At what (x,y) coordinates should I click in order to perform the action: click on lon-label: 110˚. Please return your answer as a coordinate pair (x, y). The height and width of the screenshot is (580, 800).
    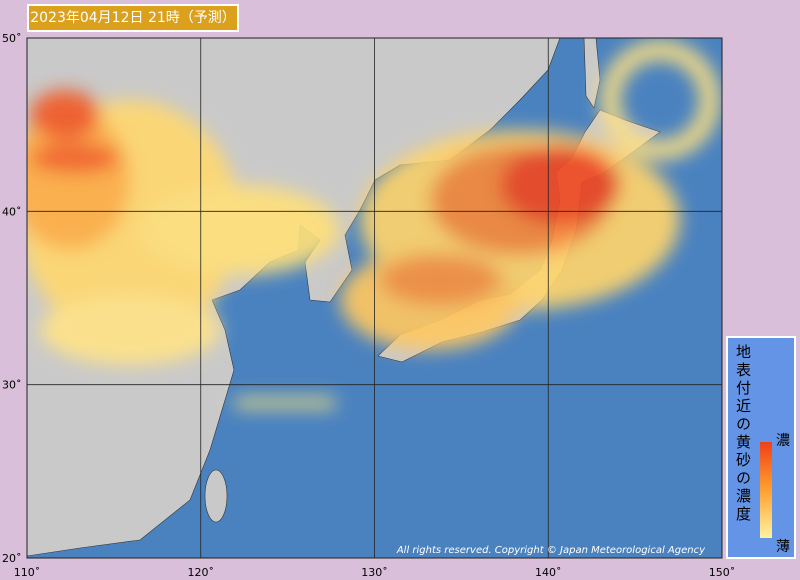
    Looking at the image, I should click on (27, 572).